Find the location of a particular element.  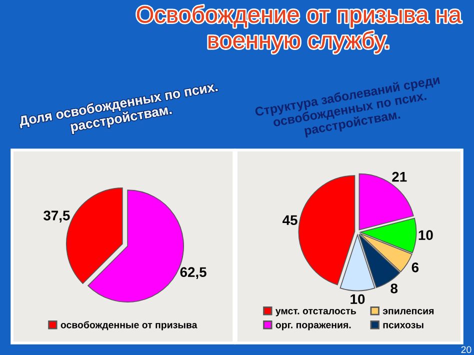

data-label: 37,5 is located at coordinates (57, 216).